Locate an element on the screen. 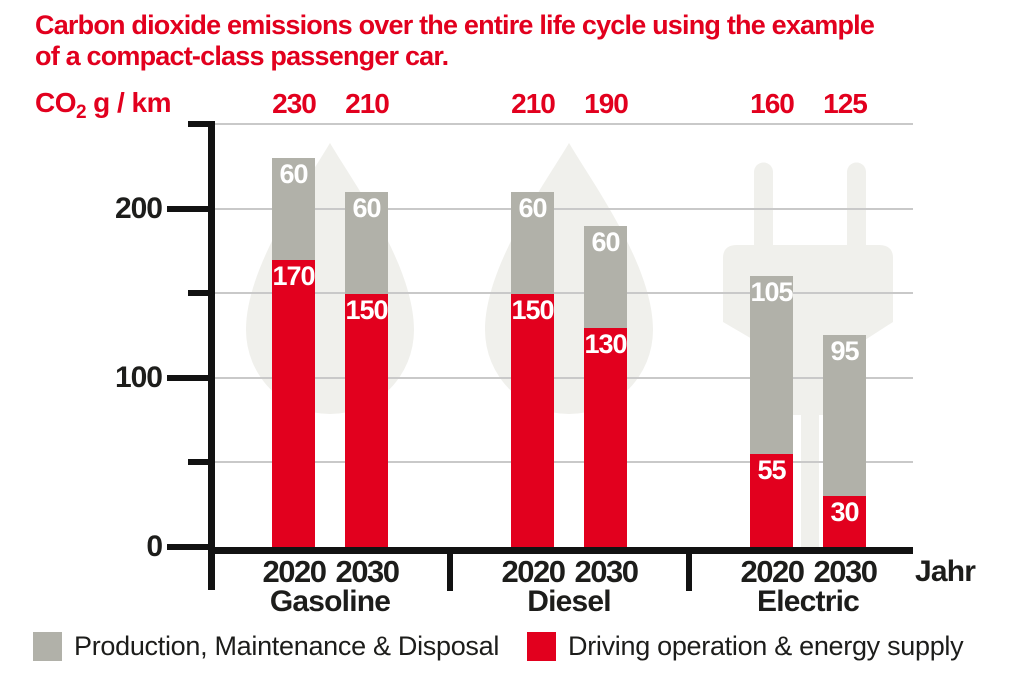 The height and width of the screenshot is (683, 1024). x-axis-baseline is located at coordinates (560, 550).